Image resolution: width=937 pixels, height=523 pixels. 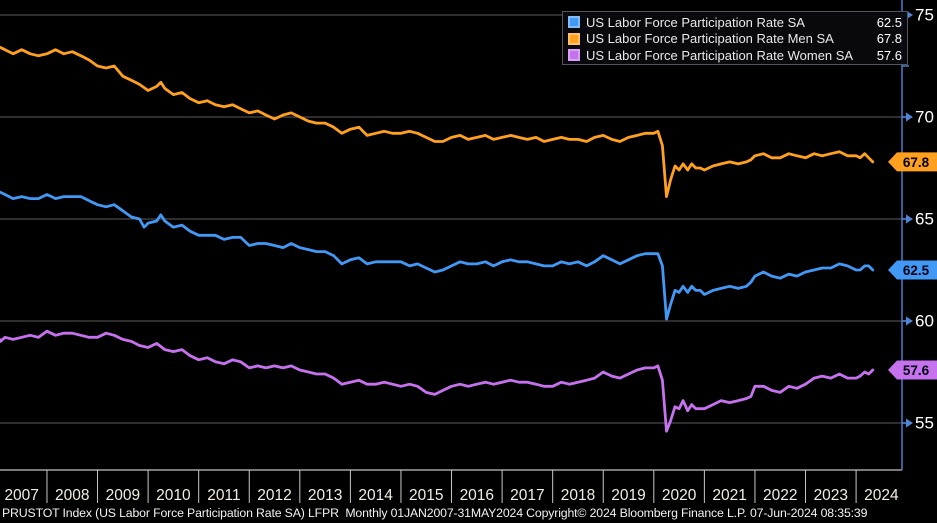 I want to click on y-axis-label: 60, so click(x=924, y=321).